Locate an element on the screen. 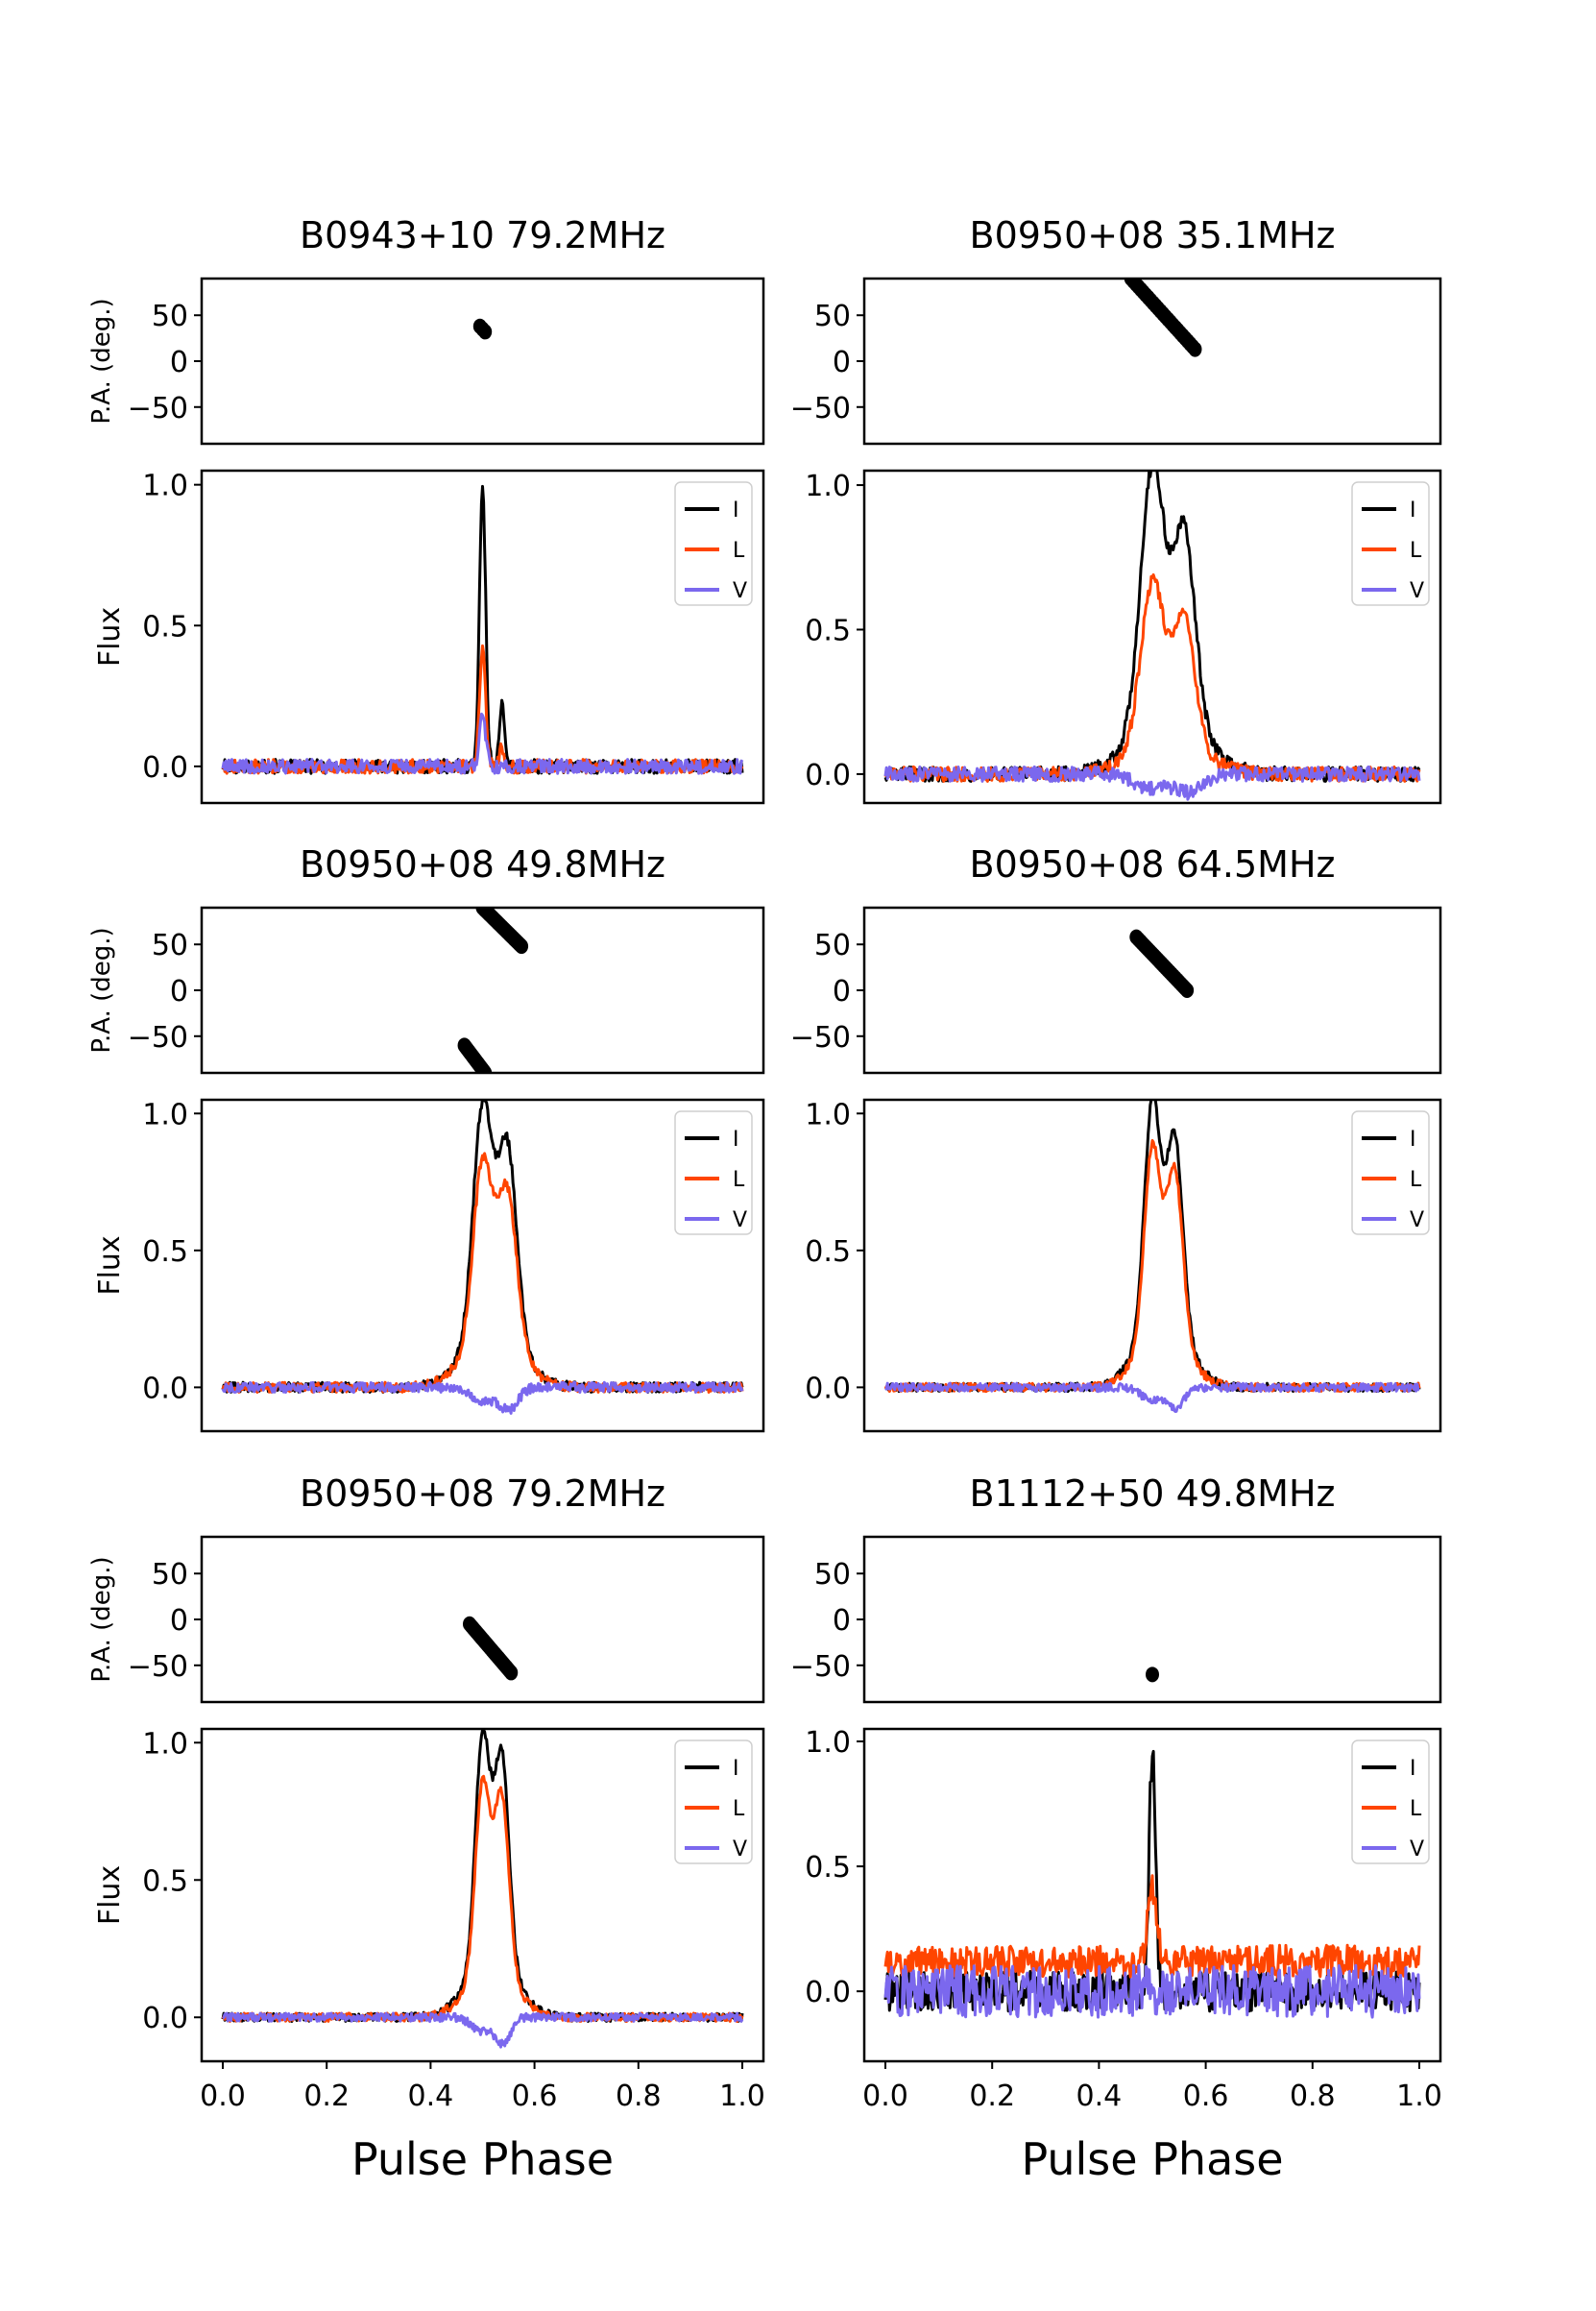 Image resolution: width=1596 pixels, height=2311 pixels. pa-axes: 50 0 −50 P.A. (deg.) is located at coordinates (426, 1620).